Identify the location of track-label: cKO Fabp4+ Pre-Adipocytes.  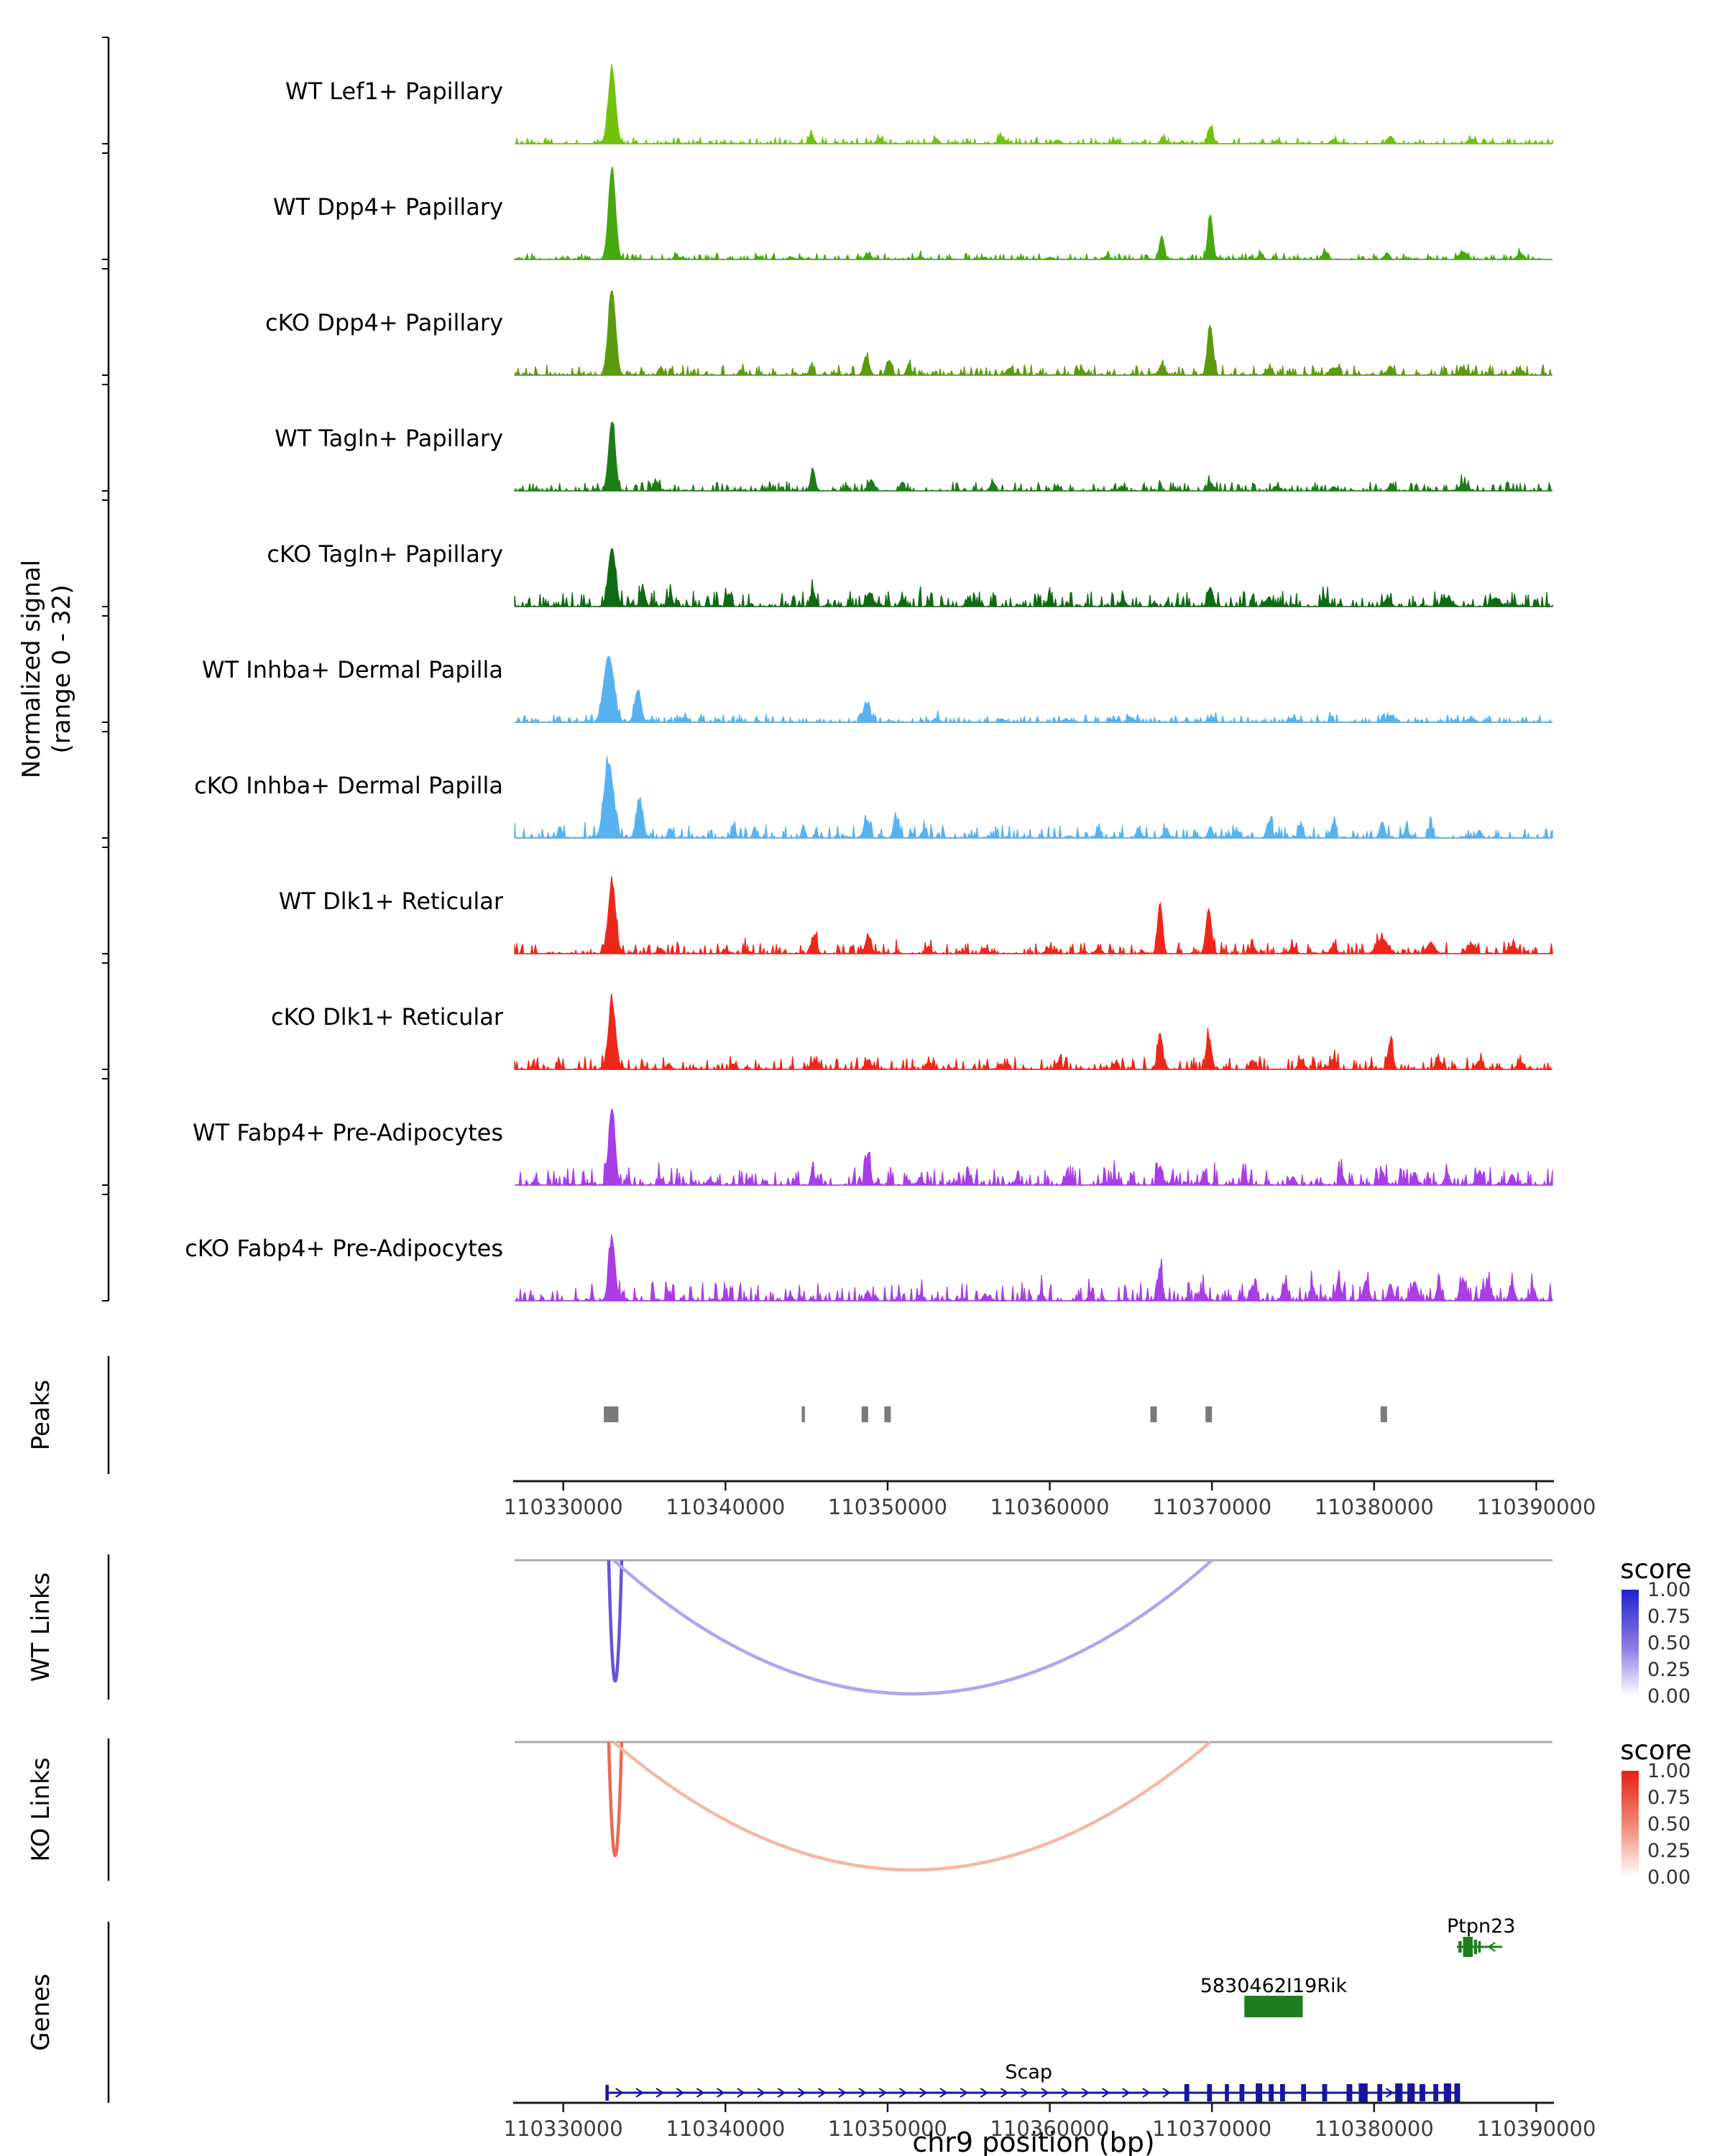
(344, 1249).